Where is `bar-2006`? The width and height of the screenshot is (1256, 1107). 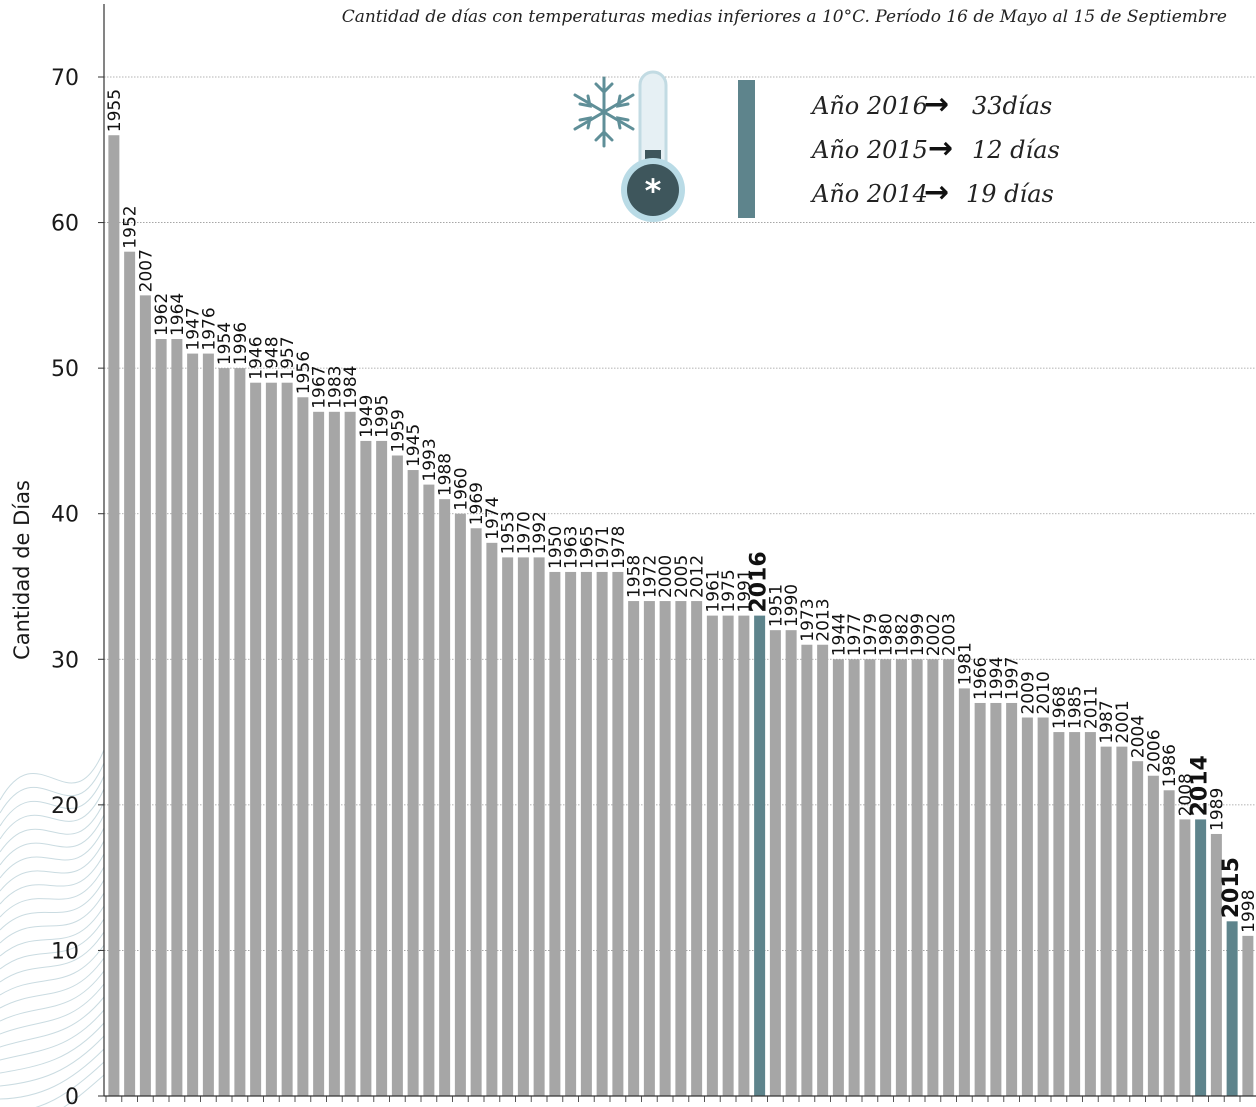
bar-2006 is located at coordinates (1153, 935).